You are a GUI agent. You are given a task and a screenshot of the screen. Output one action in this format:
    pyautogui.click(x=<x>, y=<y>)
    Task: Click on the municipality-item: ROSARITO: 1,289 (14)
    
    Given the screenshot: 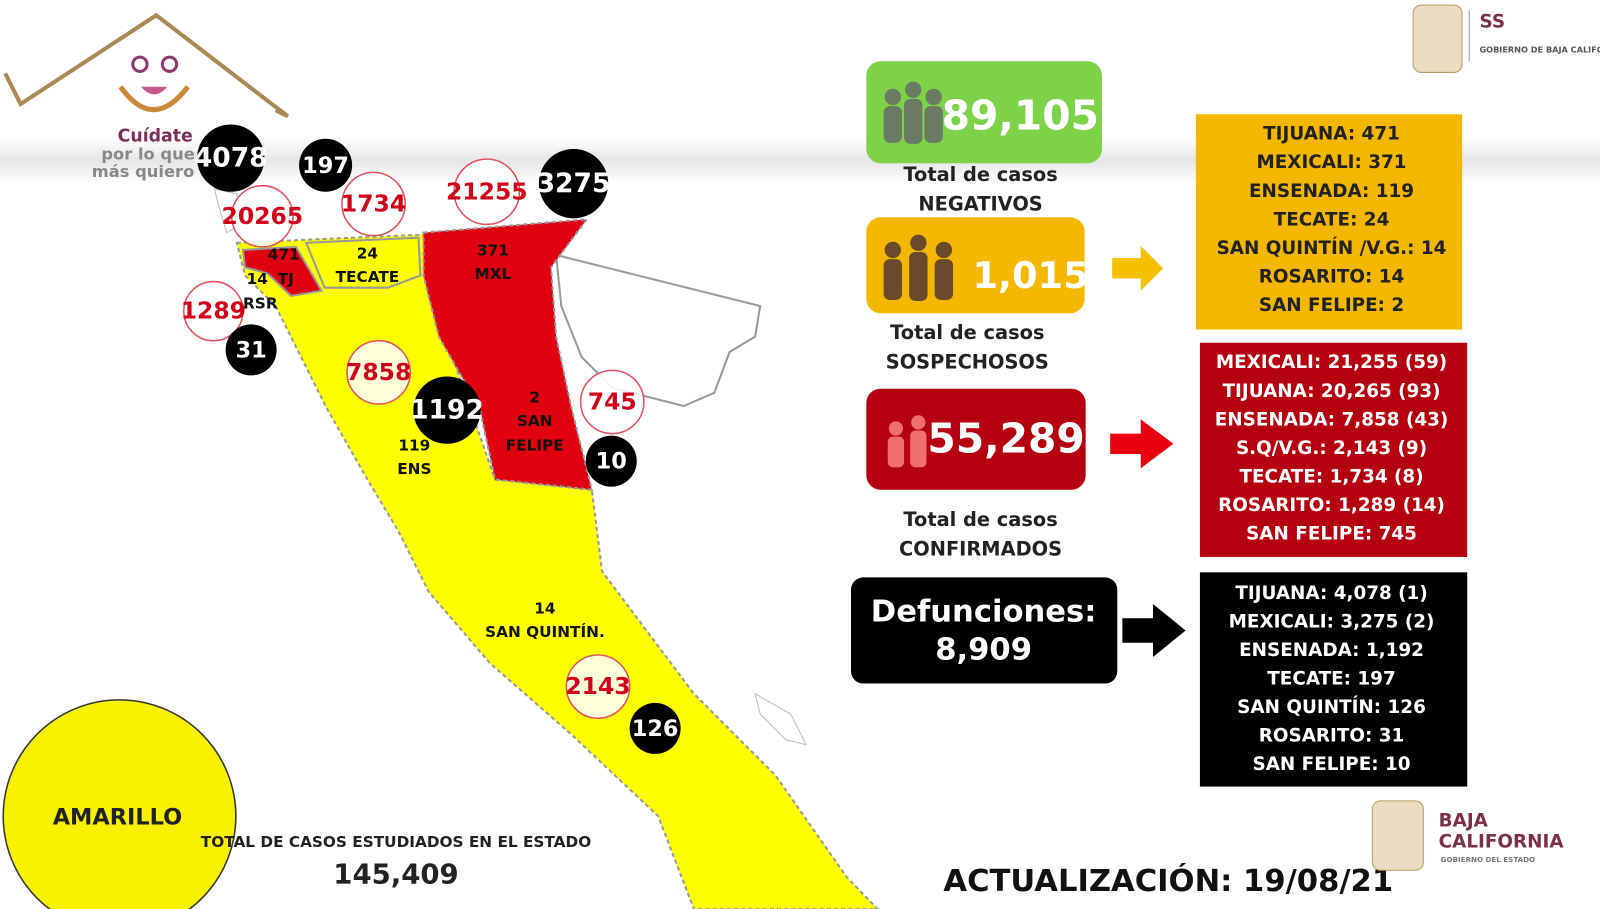 What is the action you would take?
    pyautogui.click(x=1331, y=505)
    